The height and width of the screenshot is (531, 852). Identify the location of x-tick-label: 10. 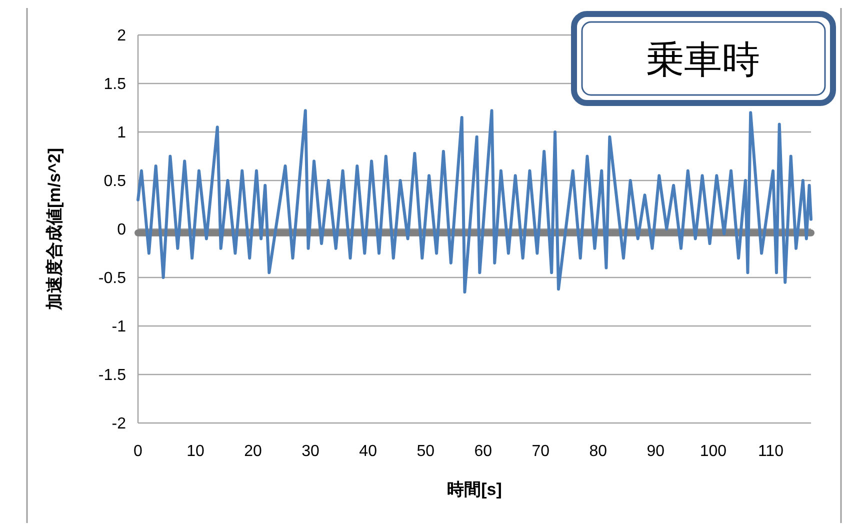
(195, 451).